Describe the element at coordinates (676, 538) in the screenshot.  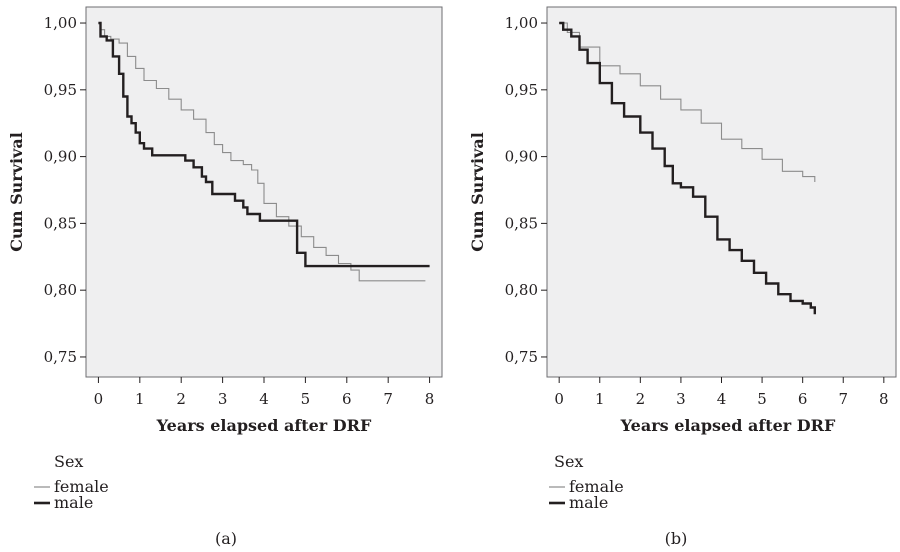
I see `panel-caption-b: (b)` at that location.